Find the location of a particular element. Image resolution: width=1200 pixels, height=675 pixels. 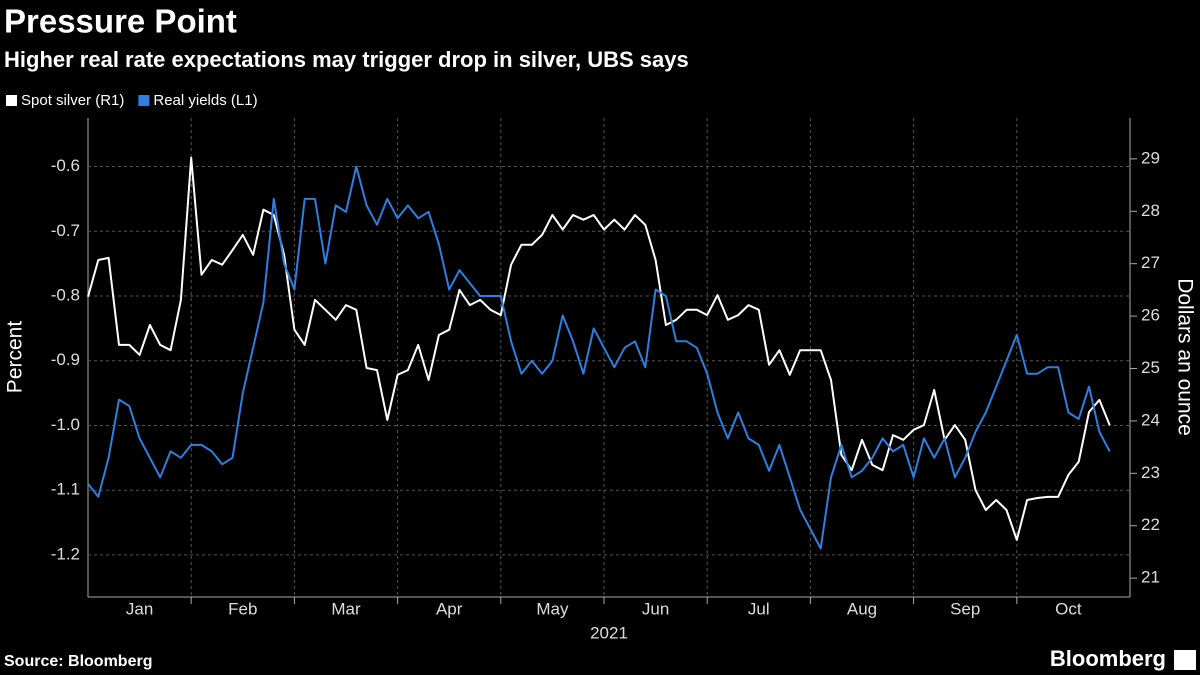

x-axis-label: 2021 is located at coordinates (609, 632).